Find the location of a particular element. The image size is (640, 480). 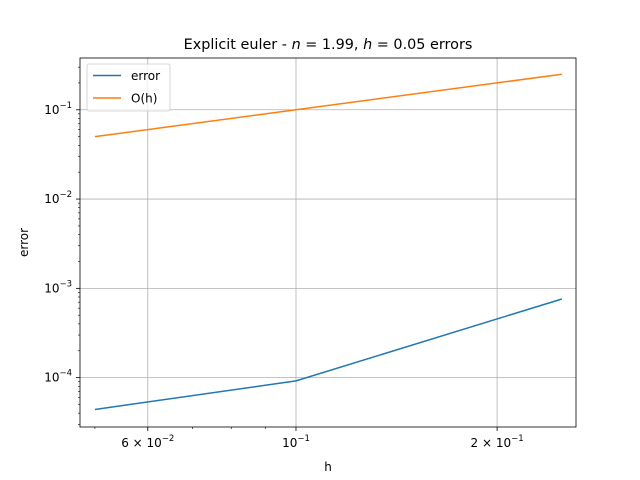

x-tick-label: 6 × 10⁻² is located at coordinates (147, 442).